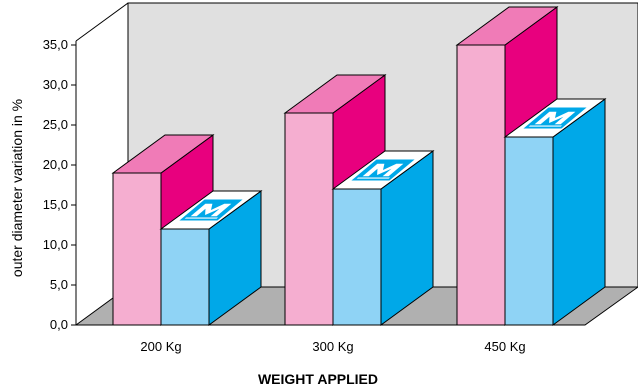 Image resolution: width=638 pixels, height=392 pixels. I want to click on x-axis-labels: 200 Kg 300 Kg 450 Kg, so click(332, 346).